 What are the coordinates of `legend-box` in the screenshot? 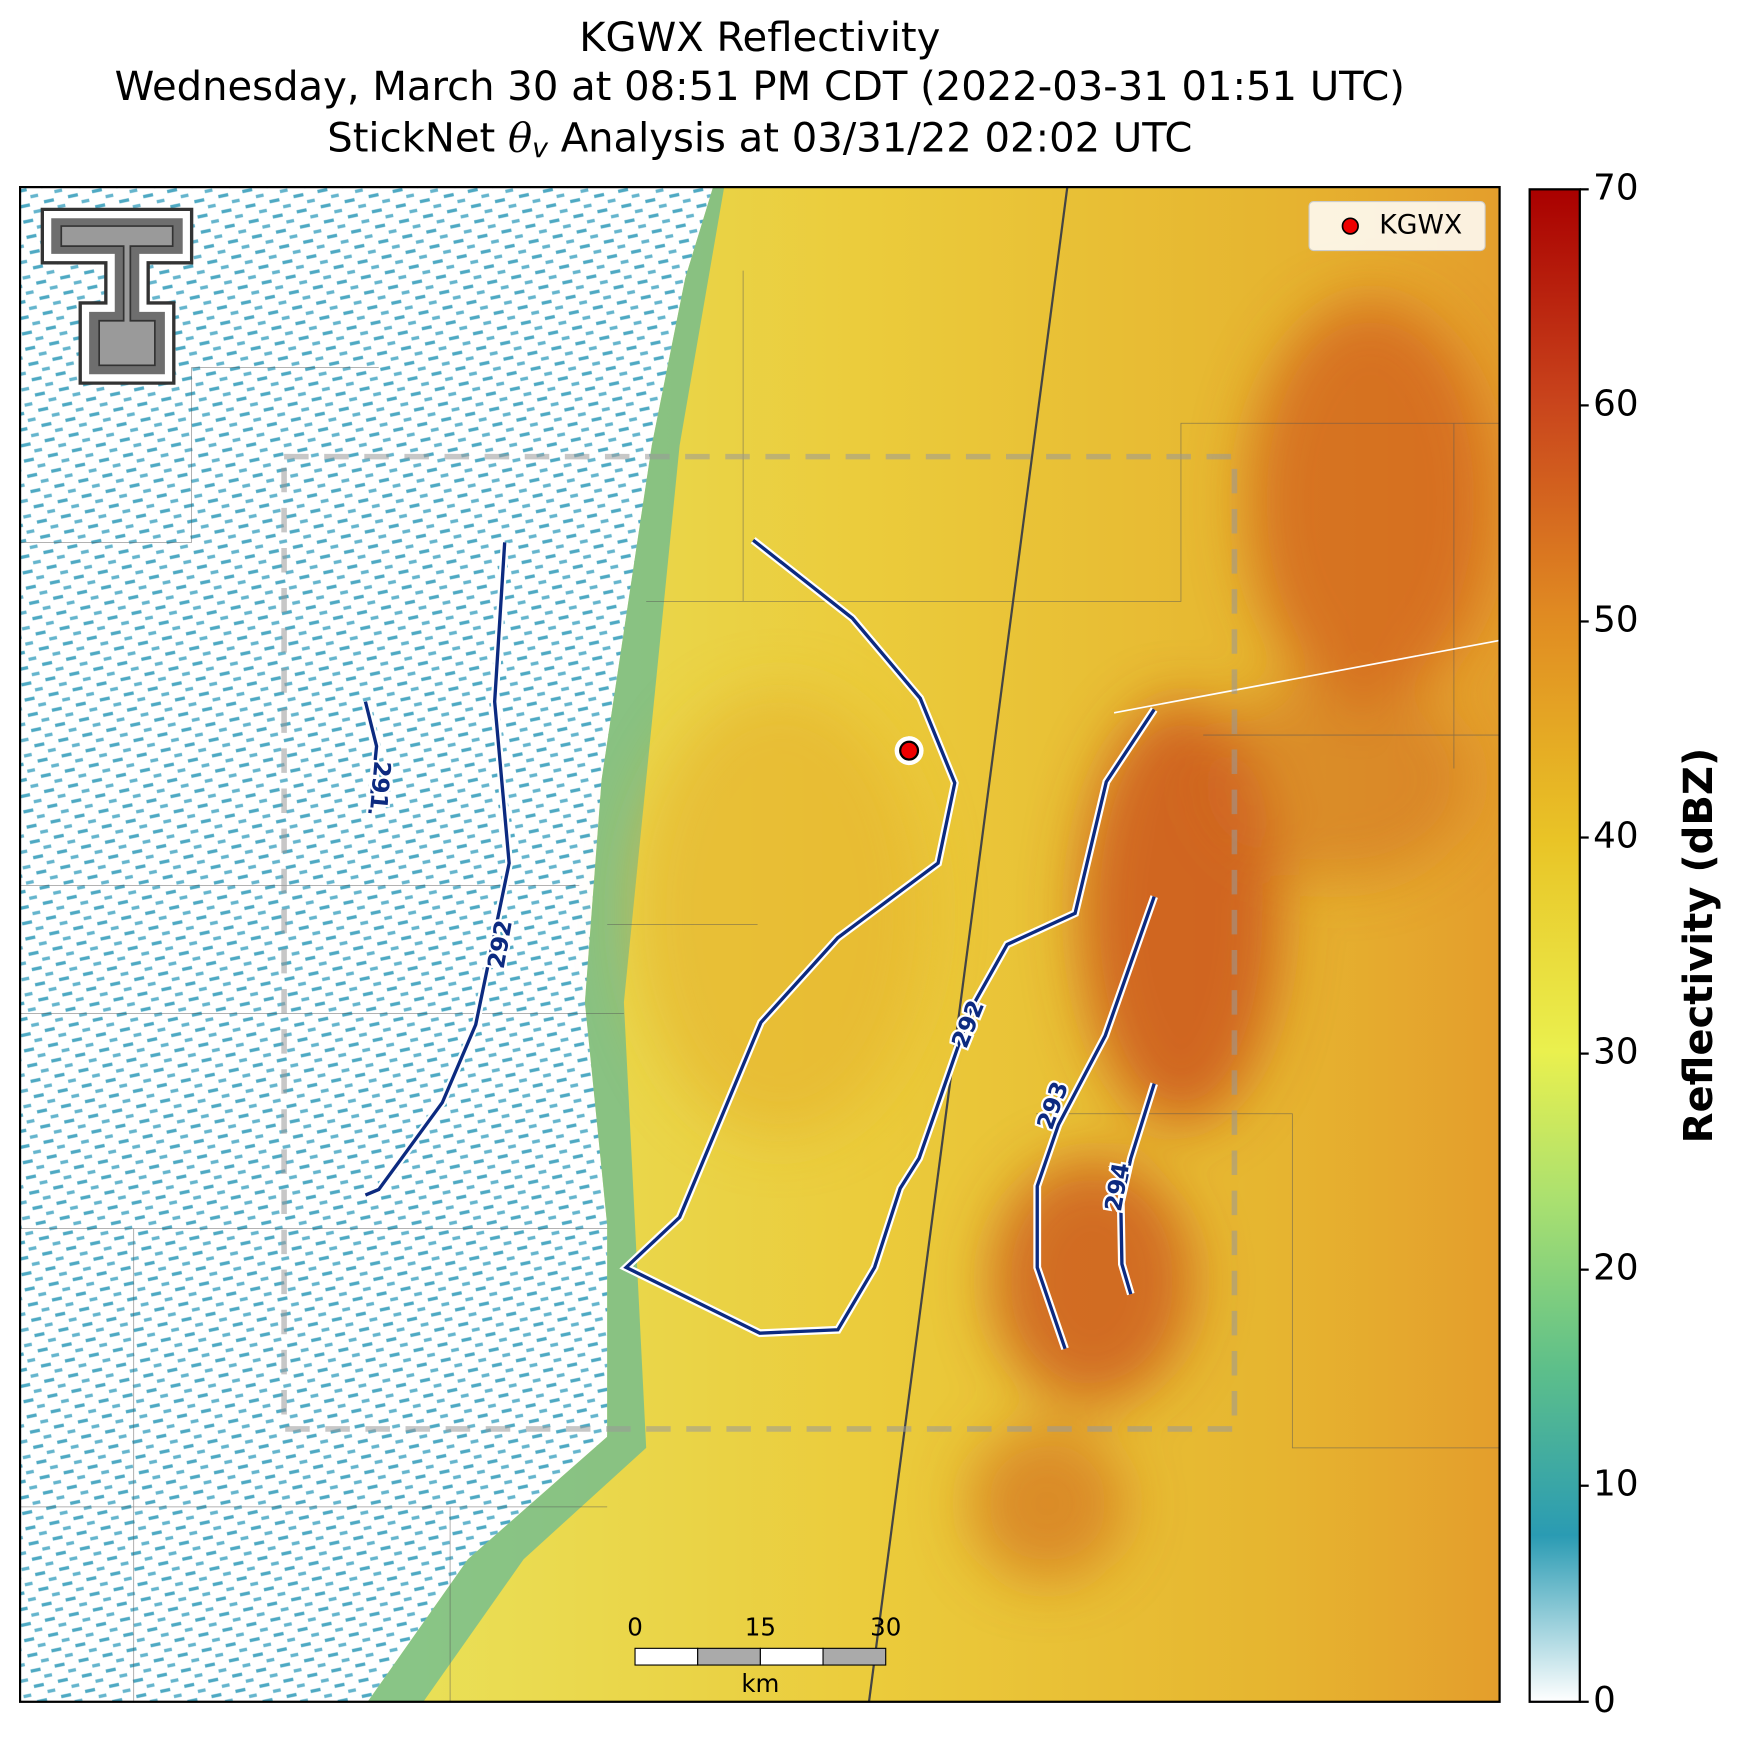 It's located at (1397, 226).